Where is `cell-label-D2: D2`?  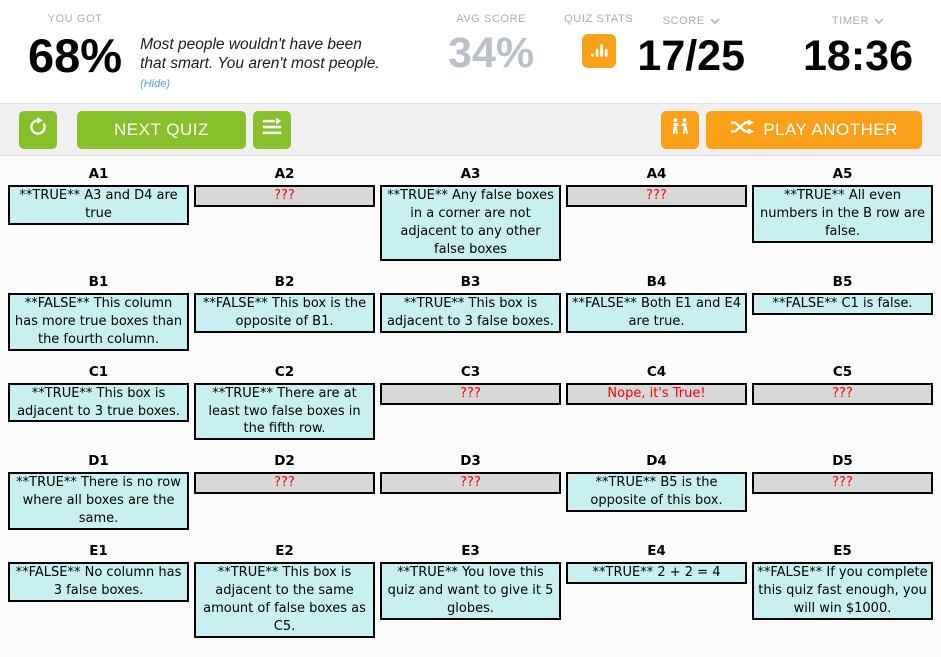 cell-label-D2: D2 is located at coordinates (284, 461).